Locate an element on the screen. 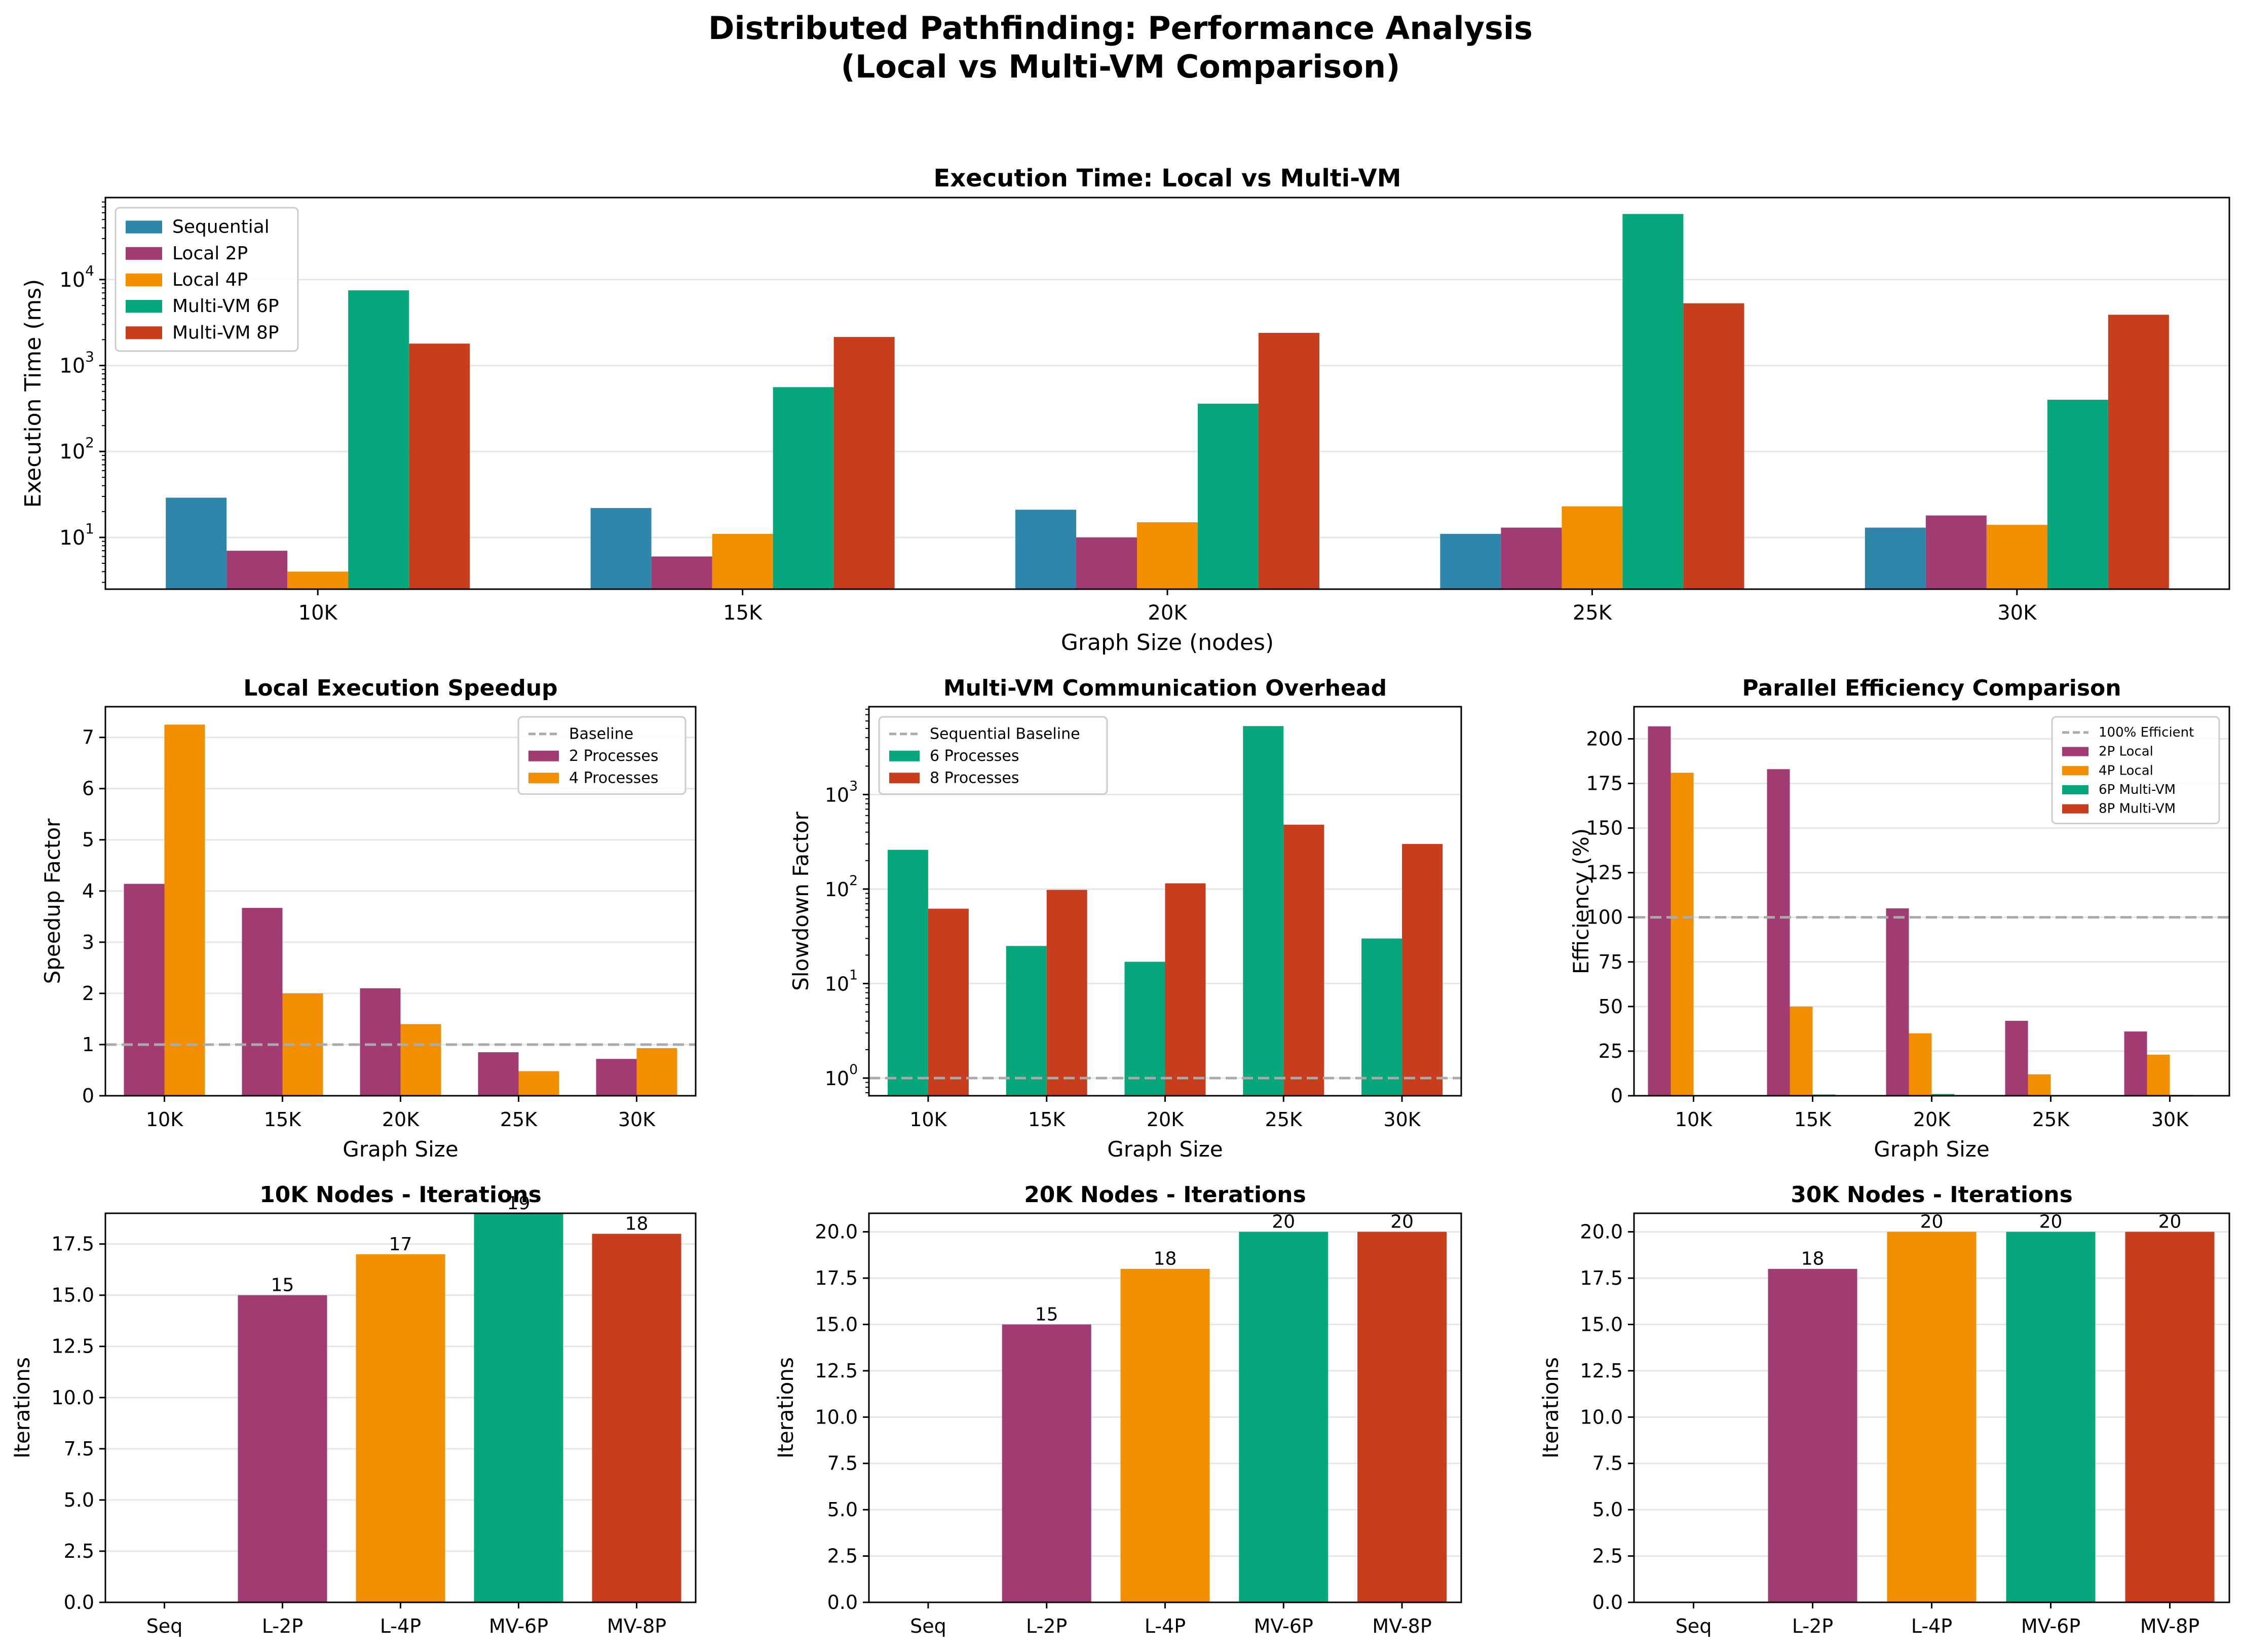 Image resolution: width=2241 pixels, height=1652 pixels. y-tick-exponent: 2 is located at coordinates (89, 443).